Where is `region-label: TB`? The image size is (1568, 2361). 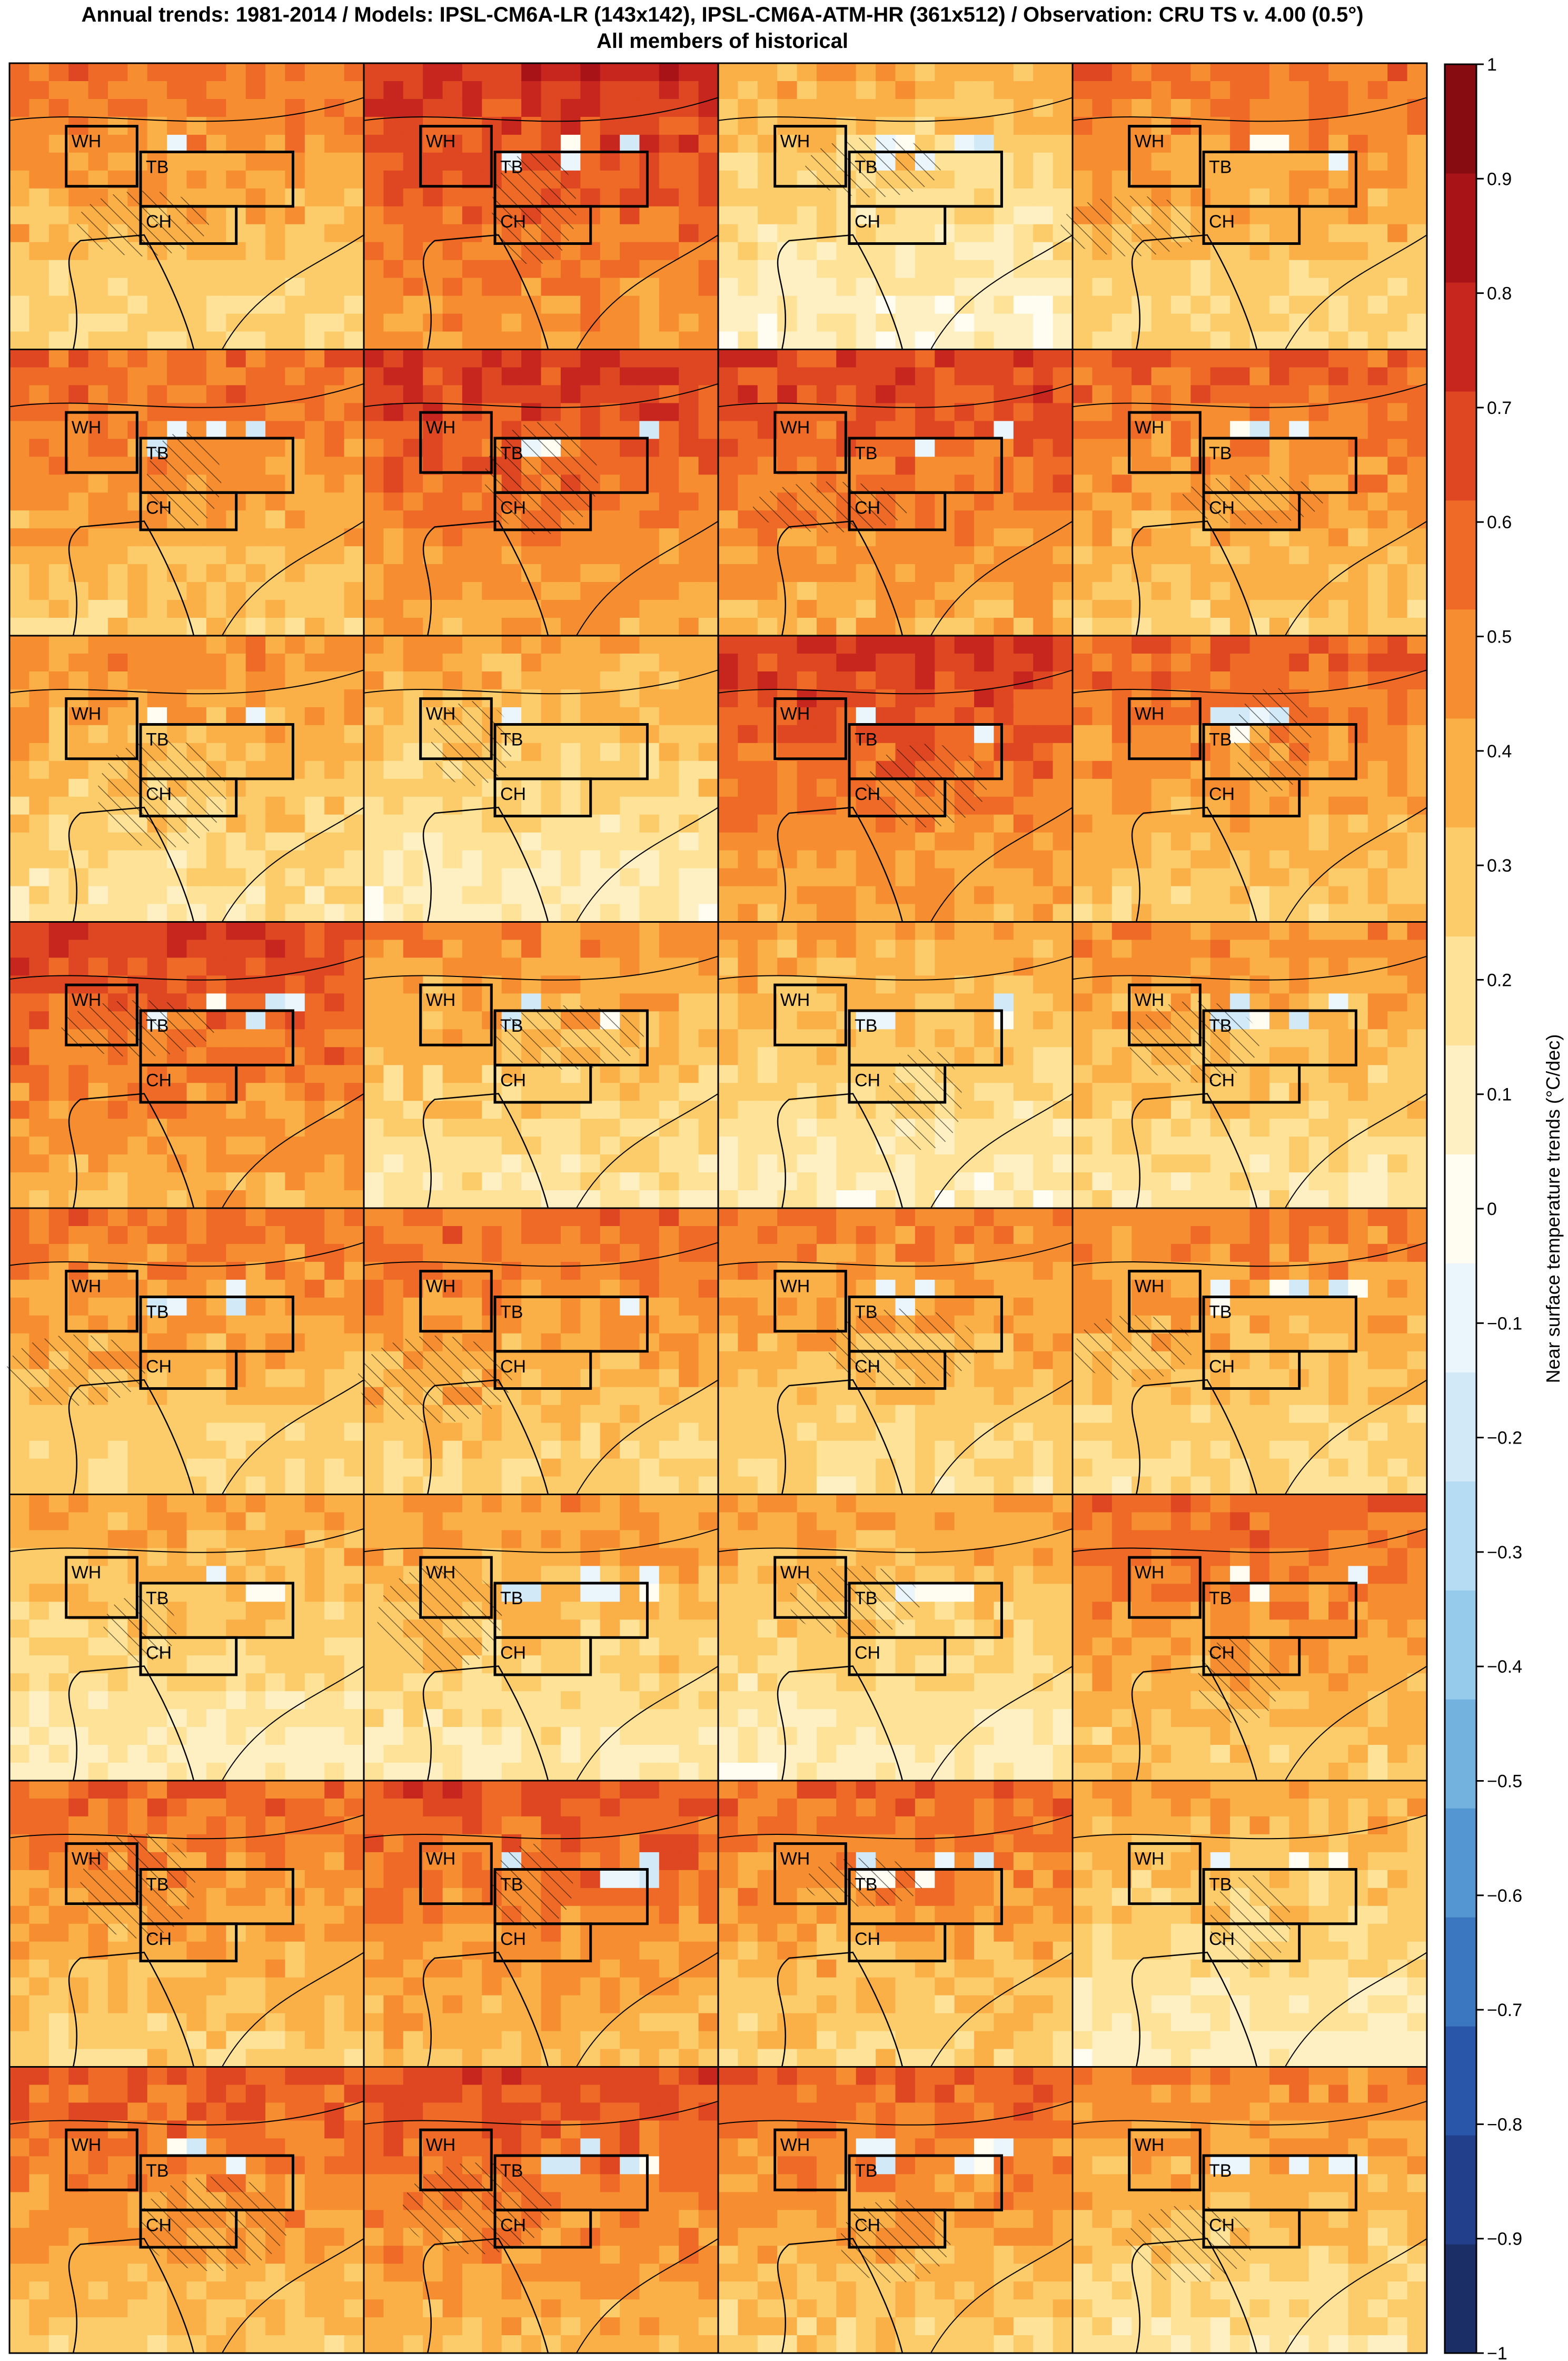 region-label: TB is located at coordinates (157, 740).